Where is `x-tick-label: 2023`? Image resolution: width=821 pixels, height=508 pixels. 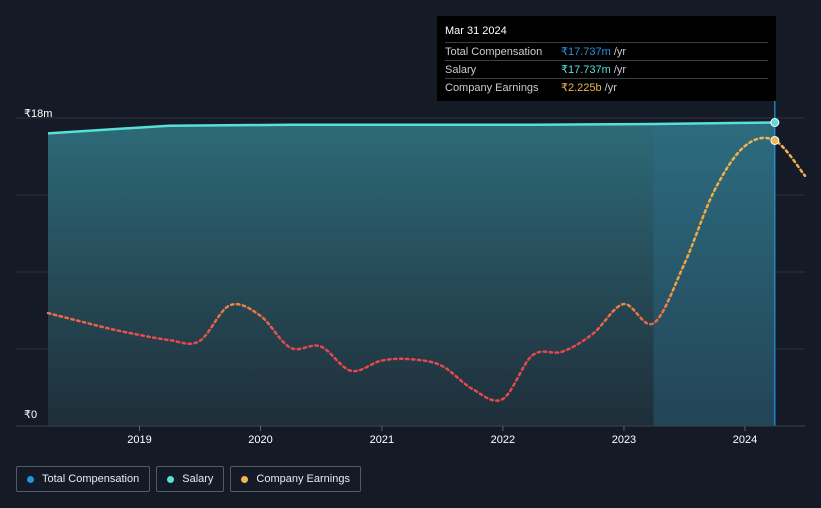
x-tick-label: 2023 is located at coordinates (624, 440).